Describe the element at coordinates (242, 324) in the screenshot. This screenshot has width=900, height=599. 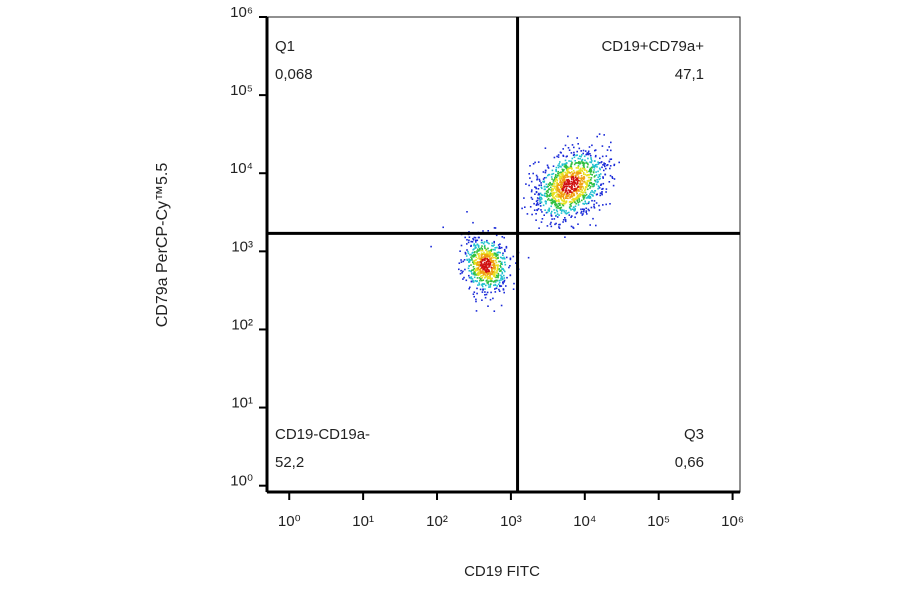
I see `y-tick-label: 10²` at that location.